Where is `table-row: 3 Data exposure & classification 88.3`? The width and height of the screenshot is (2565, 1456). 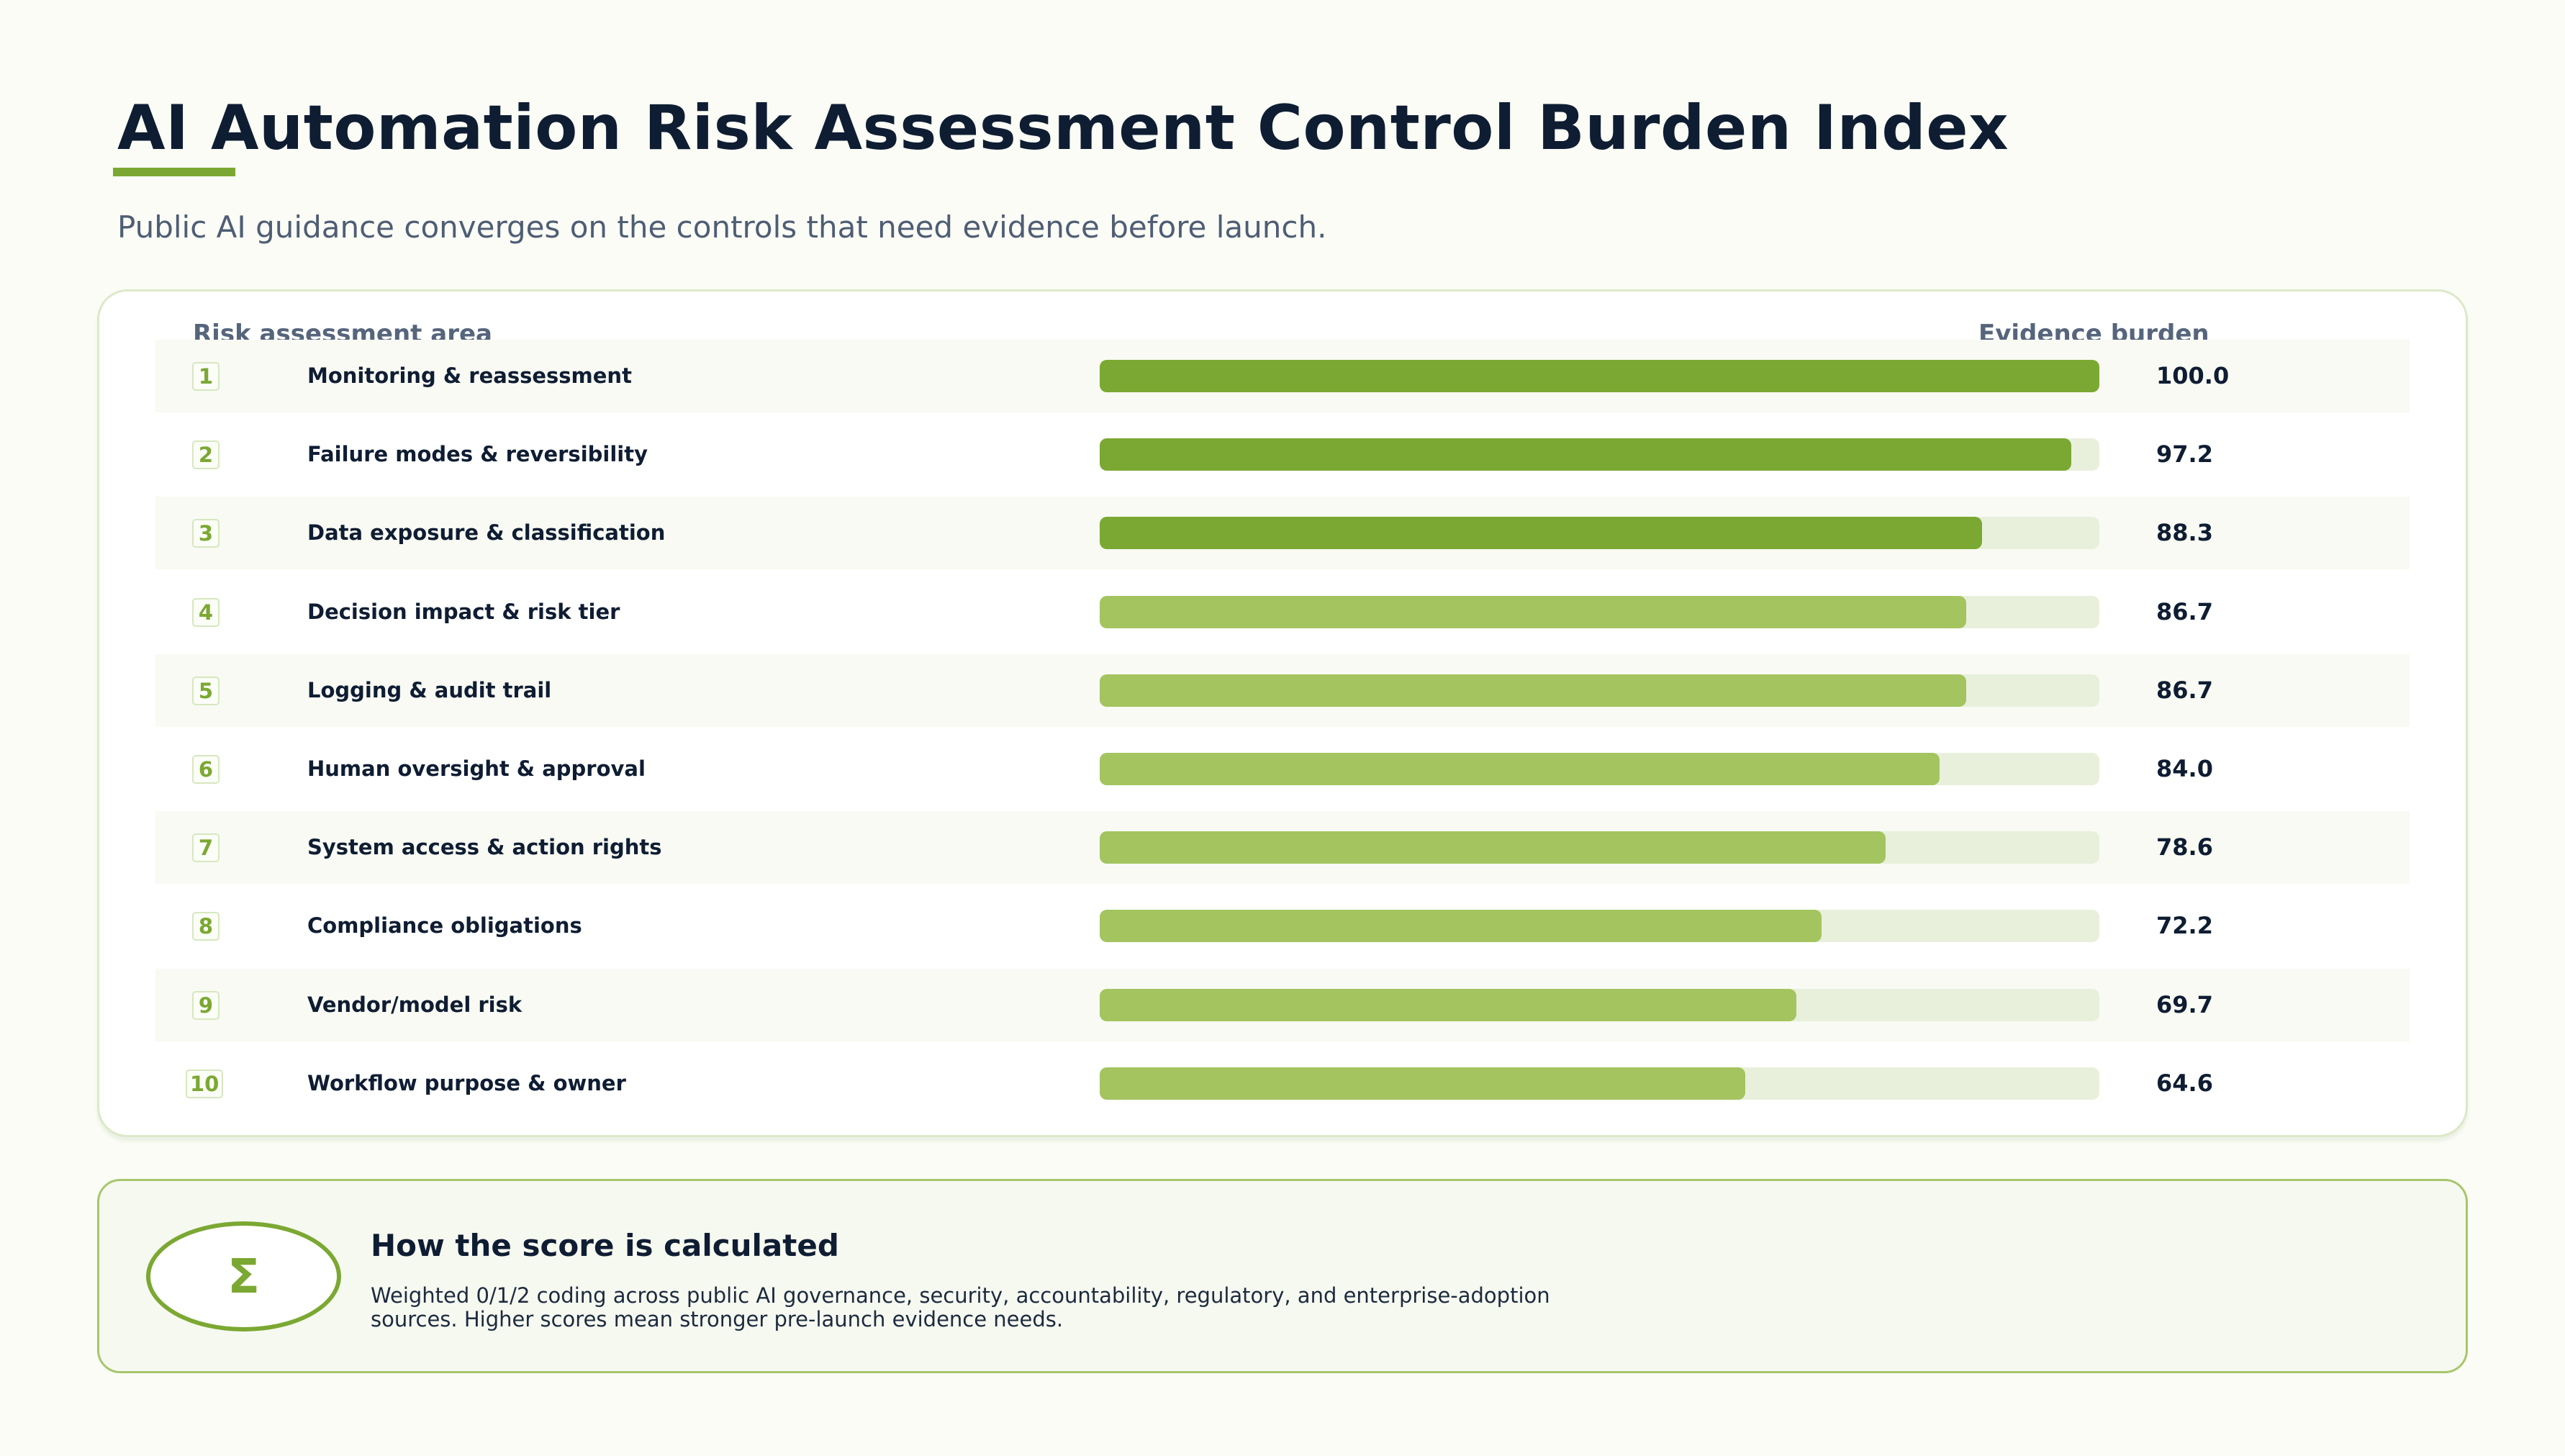 table-row: 3 Data exposure & classification 88.3 is located at coordinates (1283, 533).